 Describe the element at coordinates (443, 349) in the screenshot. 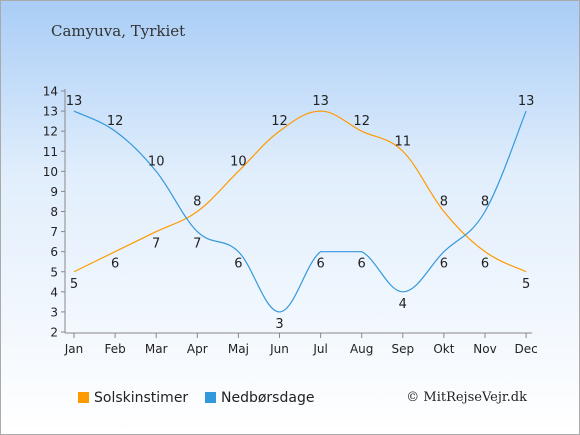

I see `x-tick-label: Okt` at that location.